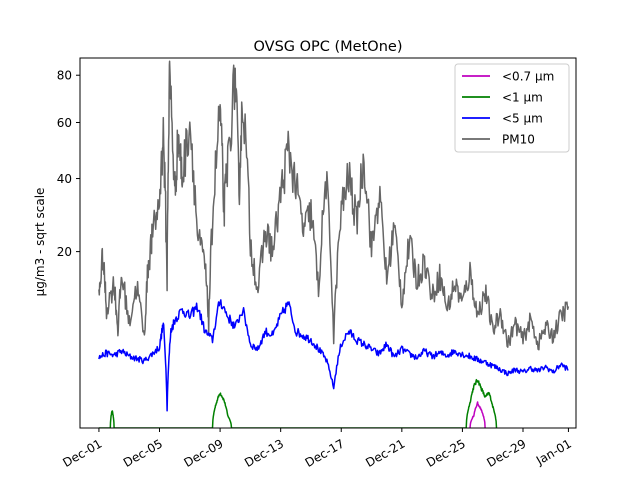  I want to click on y-axis: 20 40 60 80, so click(68, 164).